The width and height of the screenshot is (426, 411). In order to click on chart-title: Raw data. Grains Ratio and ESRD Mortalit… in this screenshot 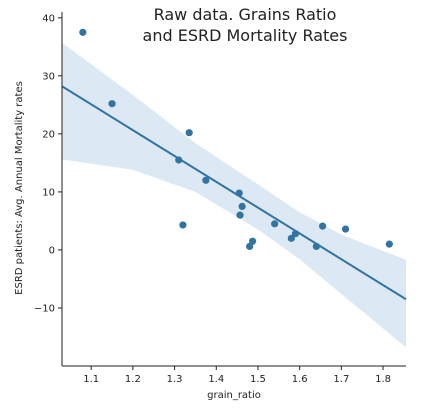, I will do `click(245, 25)`.